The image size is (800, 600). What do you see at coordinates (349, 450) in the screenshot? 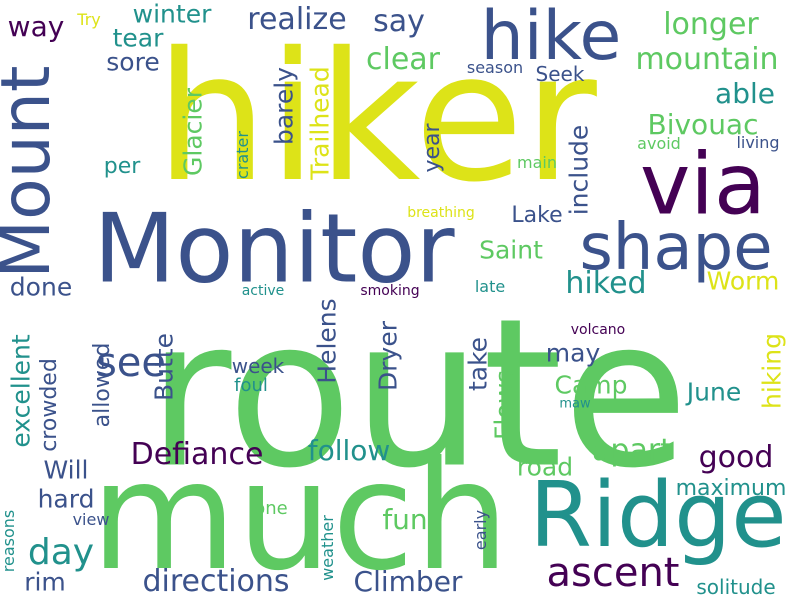
I see `word-follow: follow` at bounding box center [349, 450].